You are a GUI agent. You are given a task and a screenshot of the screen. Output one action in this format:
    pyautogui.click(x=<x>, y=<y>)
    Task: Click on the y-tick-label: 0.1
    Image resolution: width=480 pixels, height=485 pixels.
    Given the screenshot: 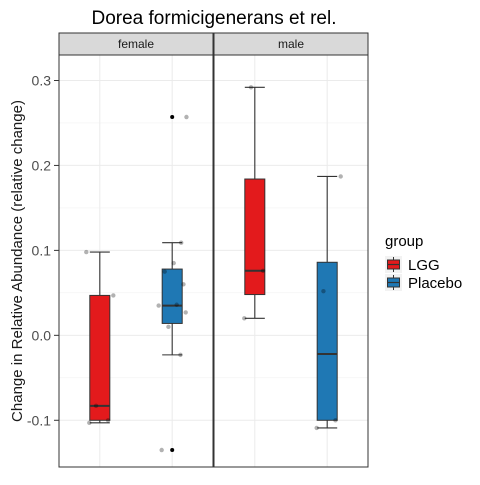 What is the action you would take?
    pyautogui.click(x=42, y=250)
    